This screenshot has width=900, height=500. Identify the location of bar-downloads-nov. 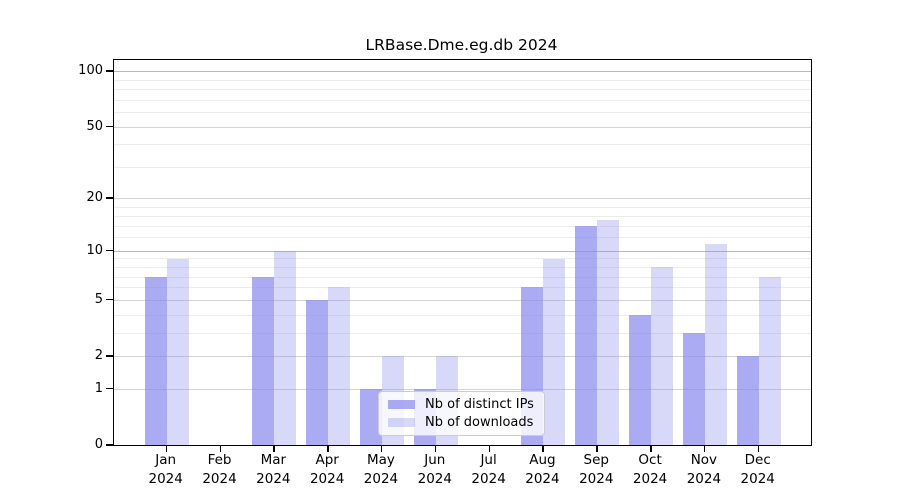
(715, 344).